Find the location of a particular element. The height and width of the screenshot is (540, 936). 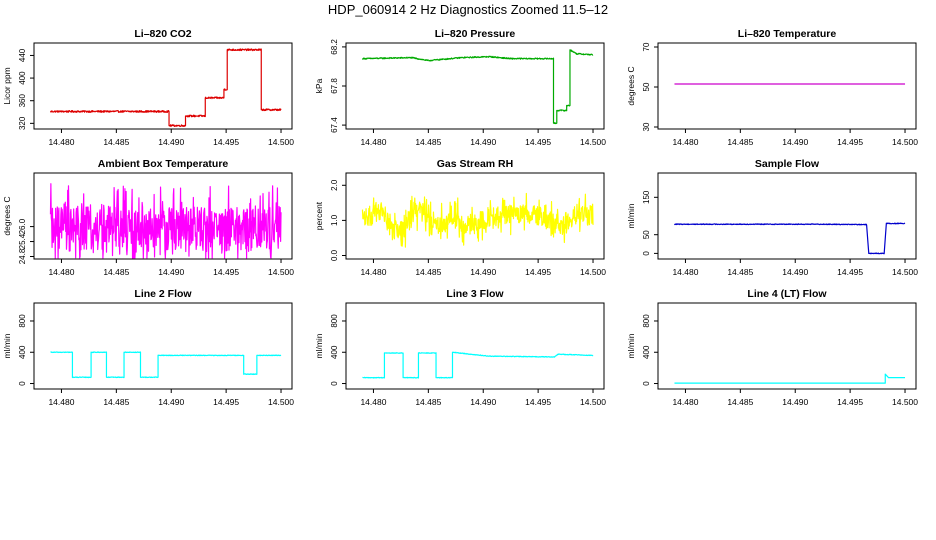

panel-title: Line 2 Flow is located at coordinates (163, 294).